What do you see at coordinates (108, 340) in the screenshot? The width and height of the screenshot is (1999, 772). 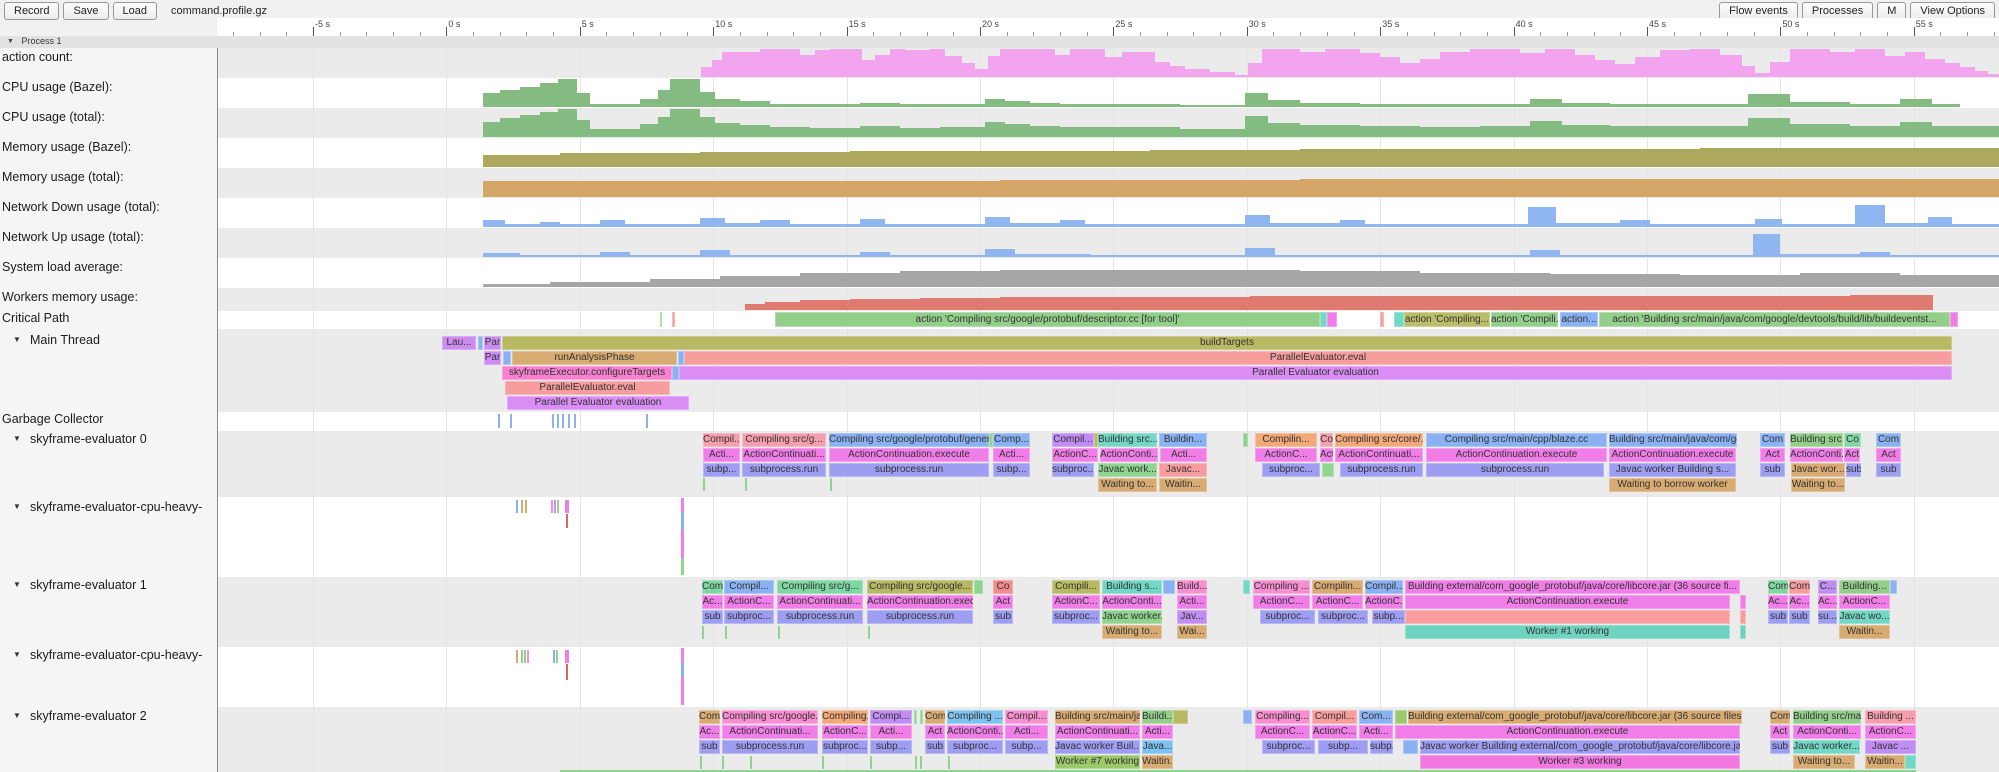 I see `sidebar-item: ▼ Main Thread` at bounding box center [108, 340].